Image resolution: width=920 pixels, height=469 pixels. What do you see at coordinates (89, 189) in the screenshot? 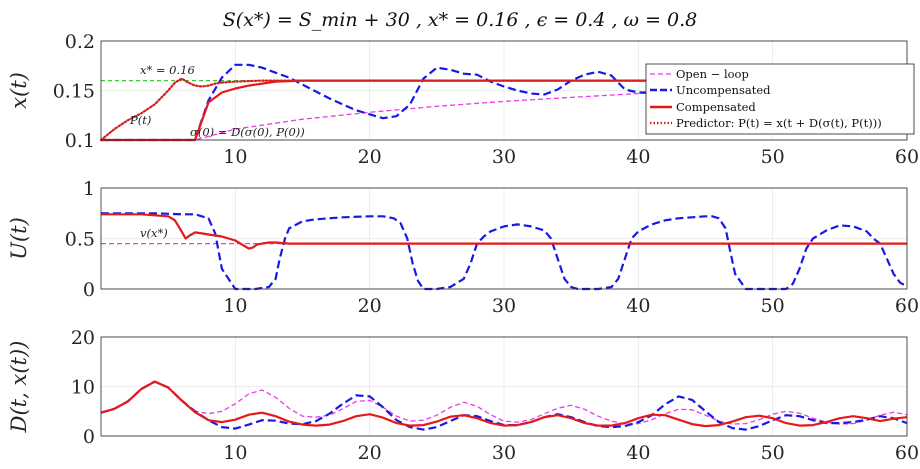
I see `y-tick-label: 1` at bounding box center [89, 189].